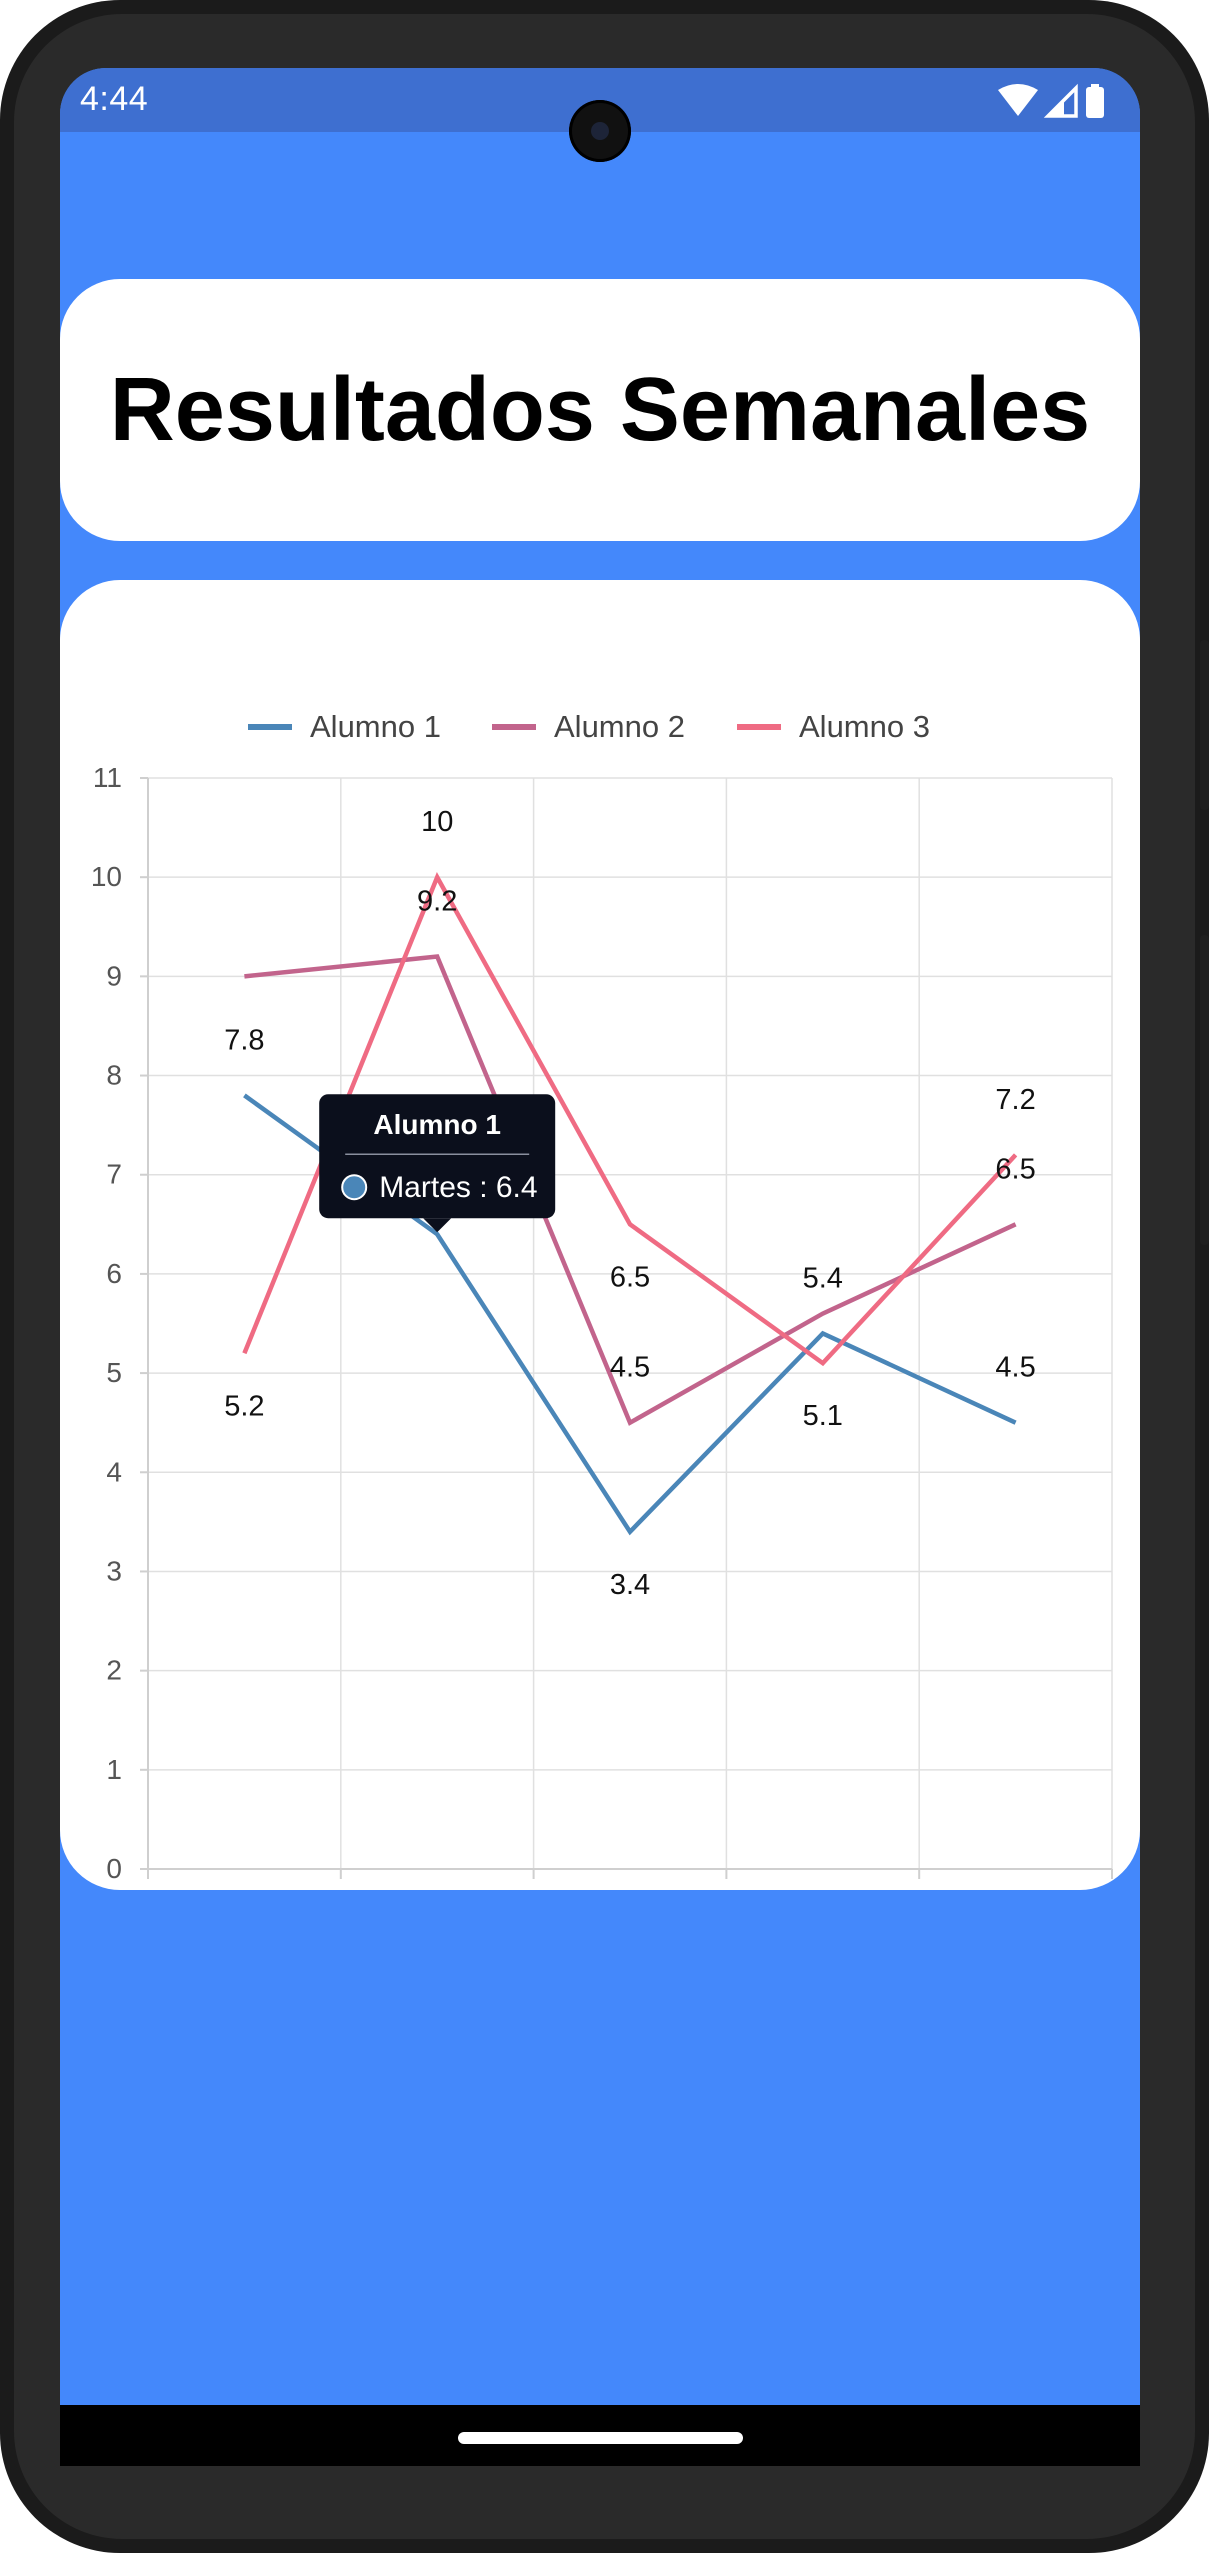 This screenshot has width=1209, height=2553. Describe the element at coordinates (823, 1278) in the screenshot. I see `data-label: 5.4` at that location.